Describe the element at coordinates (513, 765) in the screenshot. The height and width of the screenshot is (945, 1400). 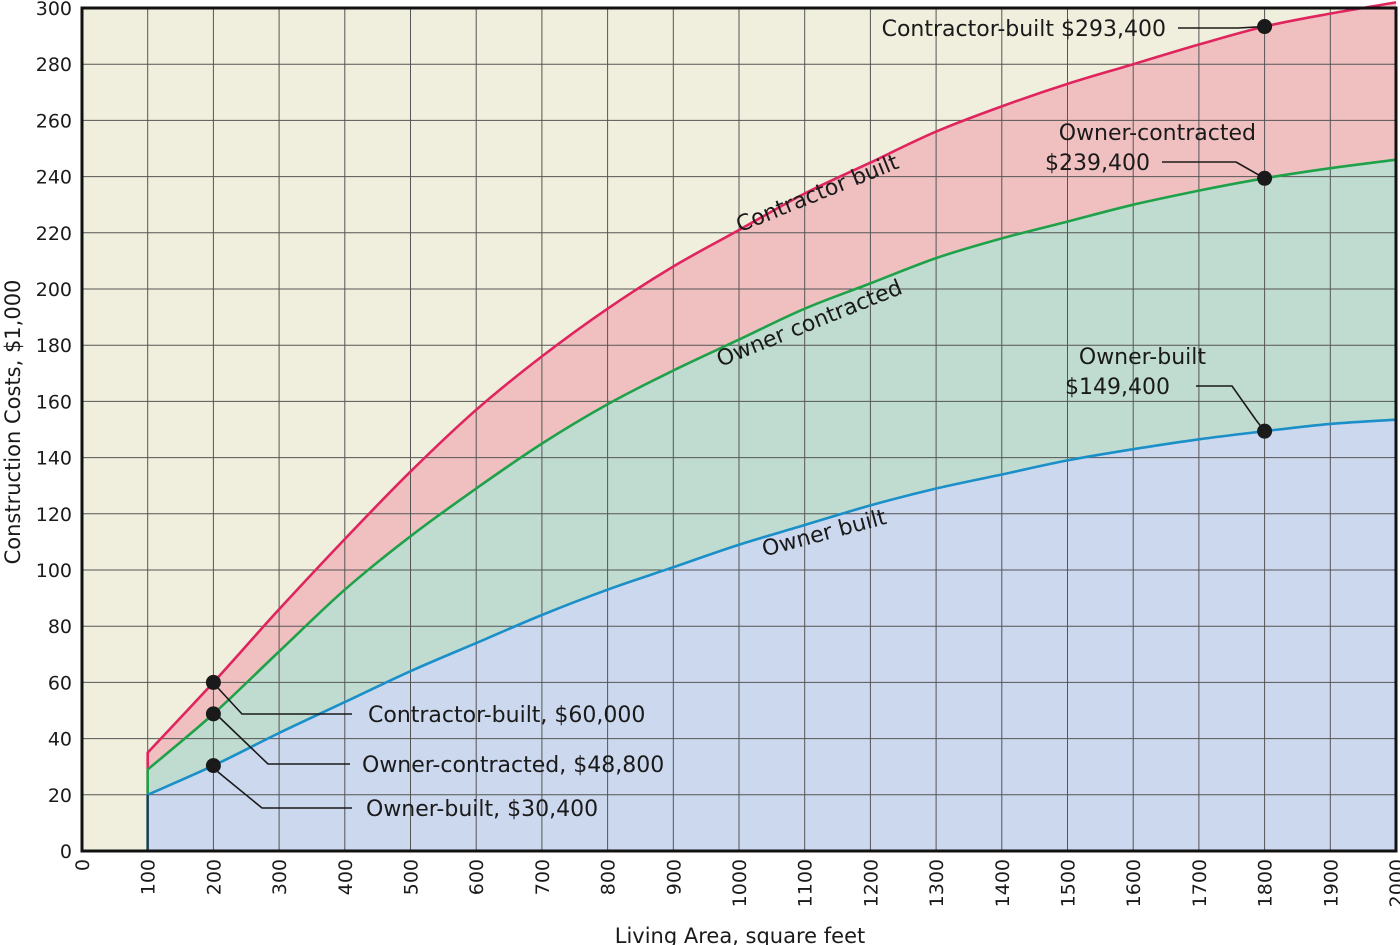
I see `annotation-label-4: Owner-contracted, $48,800` at that location.